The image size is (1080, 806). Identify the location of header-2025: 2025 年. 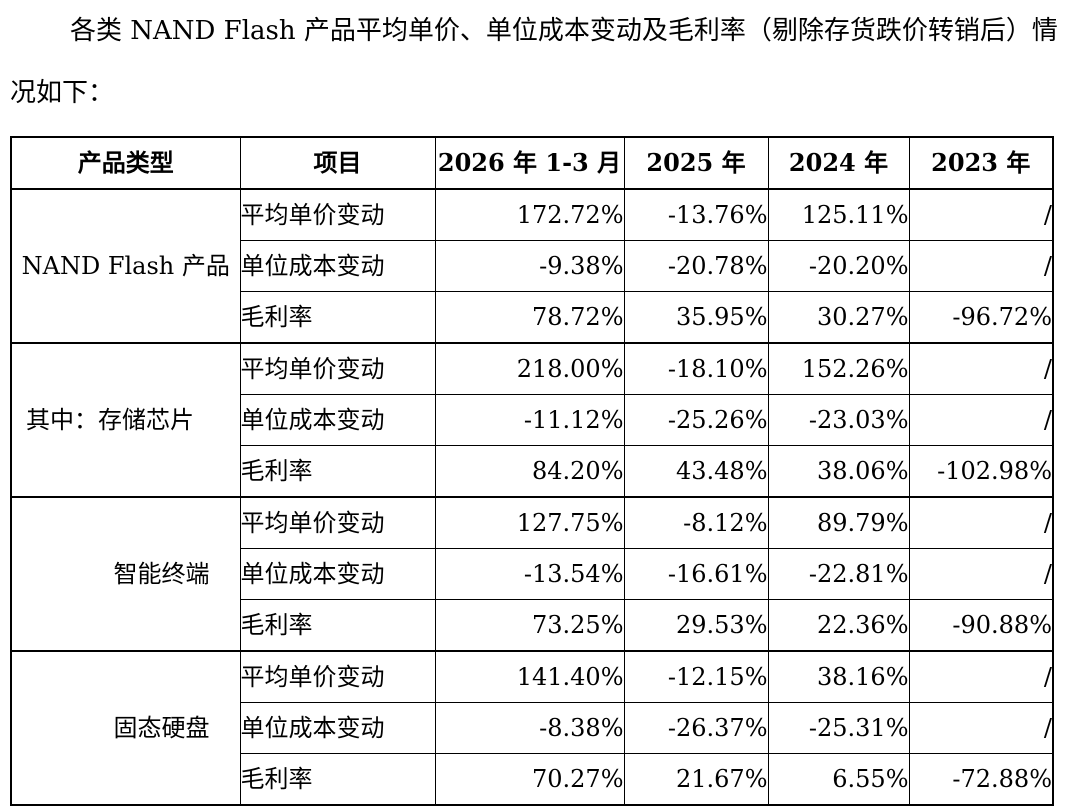
(696, 163).